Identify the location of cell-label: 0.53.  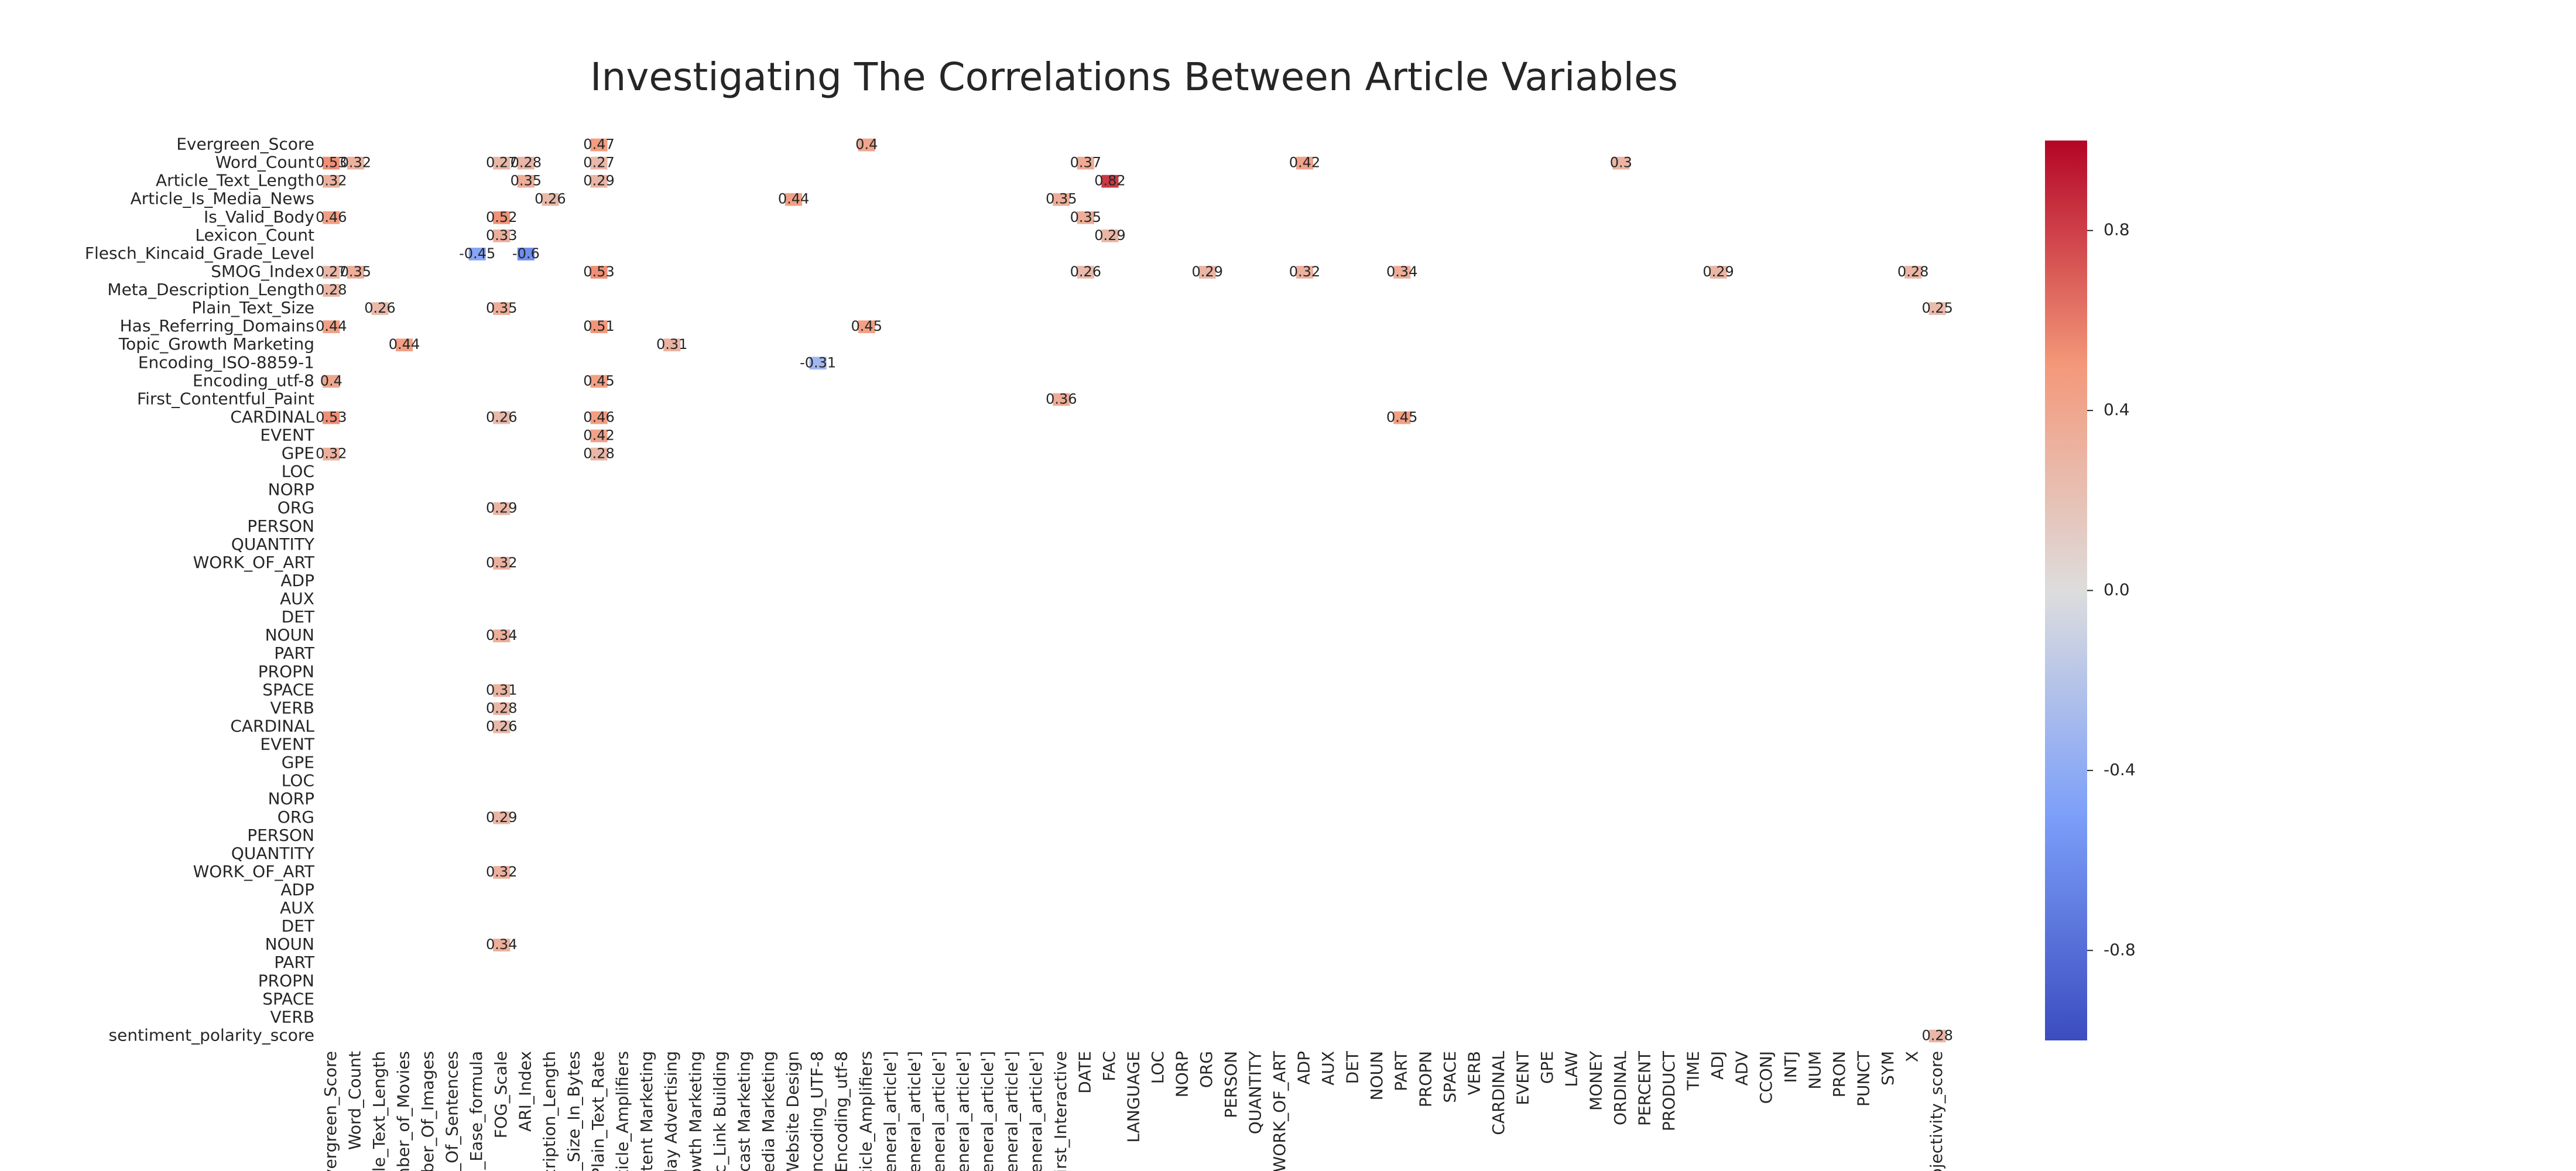
(331, 163).